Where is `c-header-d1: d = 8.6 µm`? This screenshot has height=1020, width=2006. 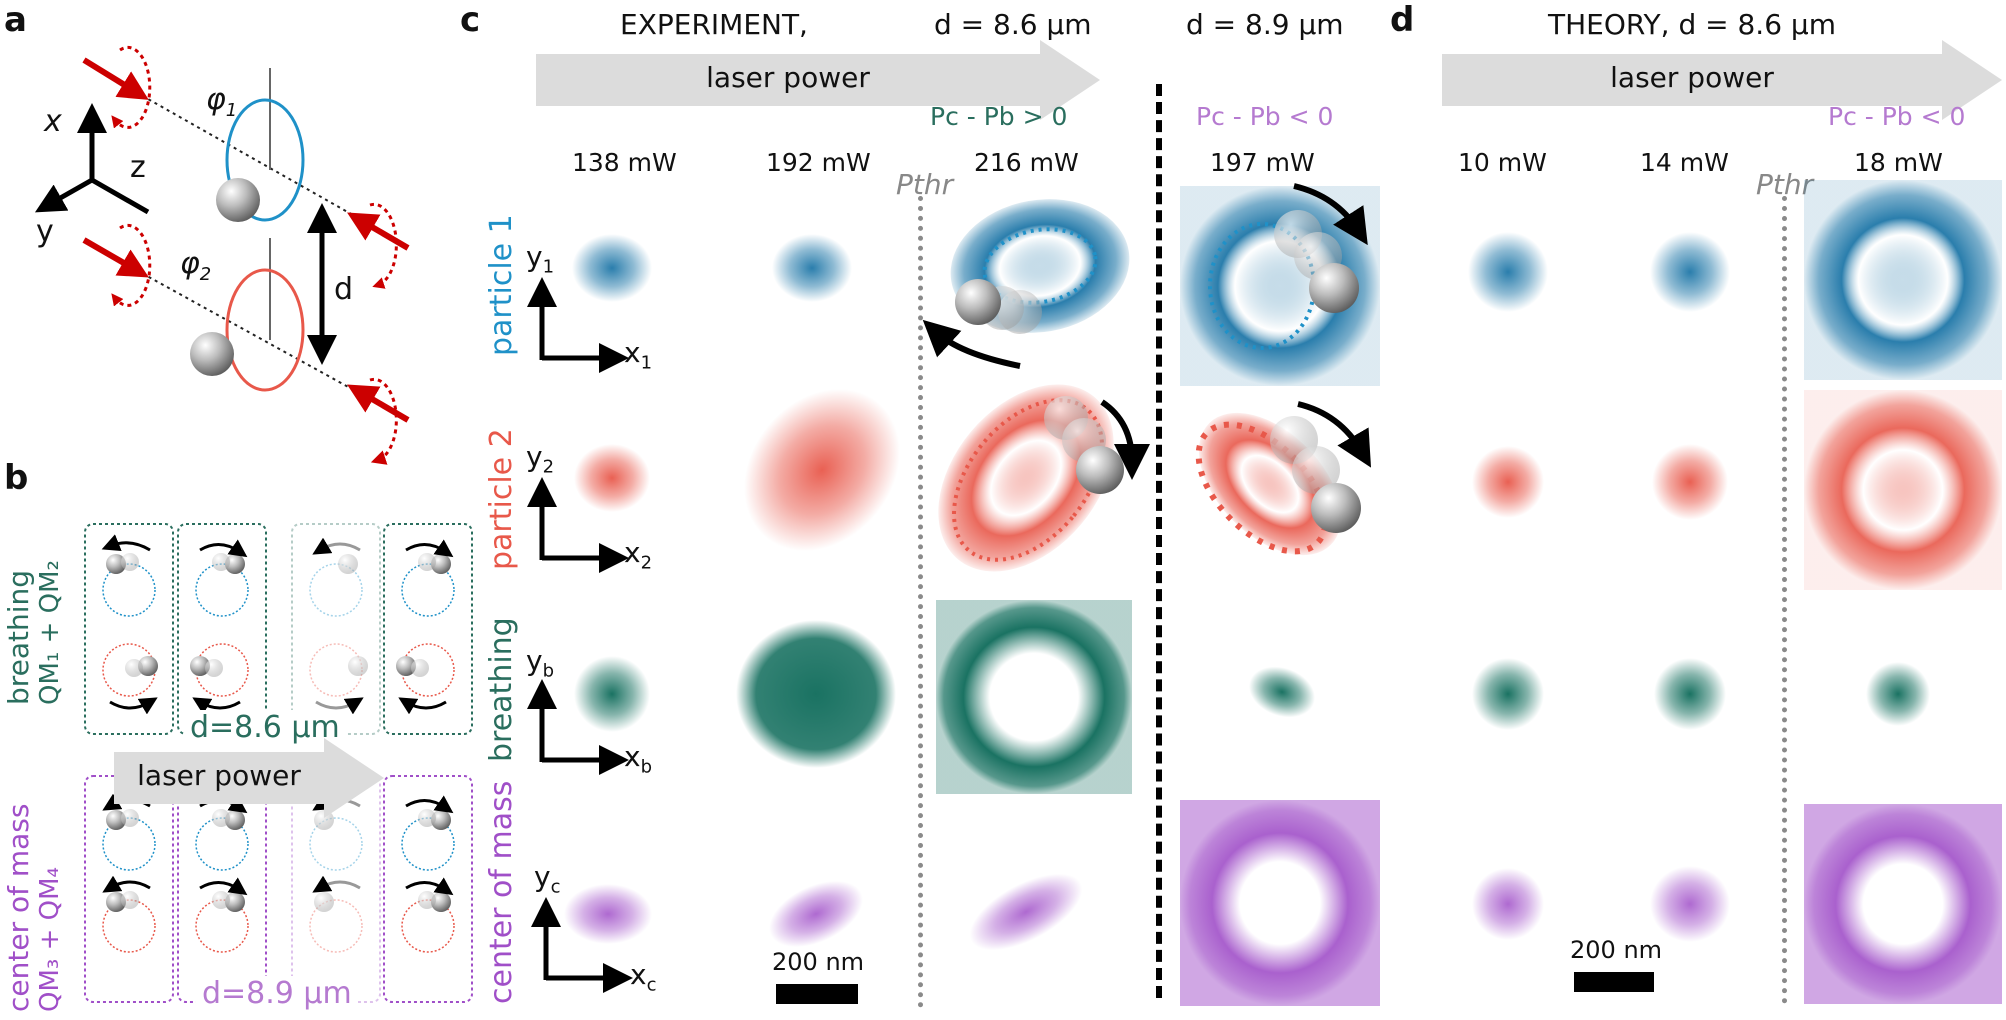
c-header-d1: d = 8.6 µm is located at coordinates (1013, 24).